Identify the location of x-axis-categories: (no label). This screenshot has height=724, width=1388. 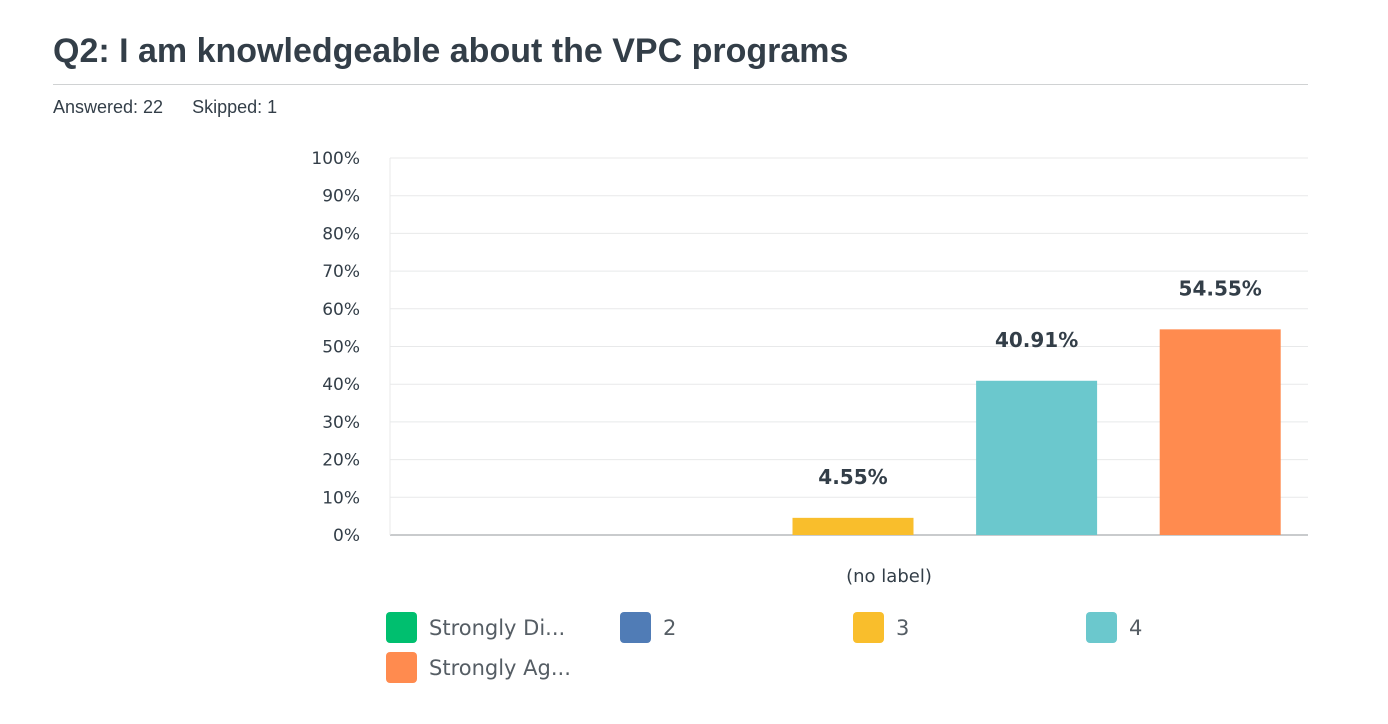
(889, 576).